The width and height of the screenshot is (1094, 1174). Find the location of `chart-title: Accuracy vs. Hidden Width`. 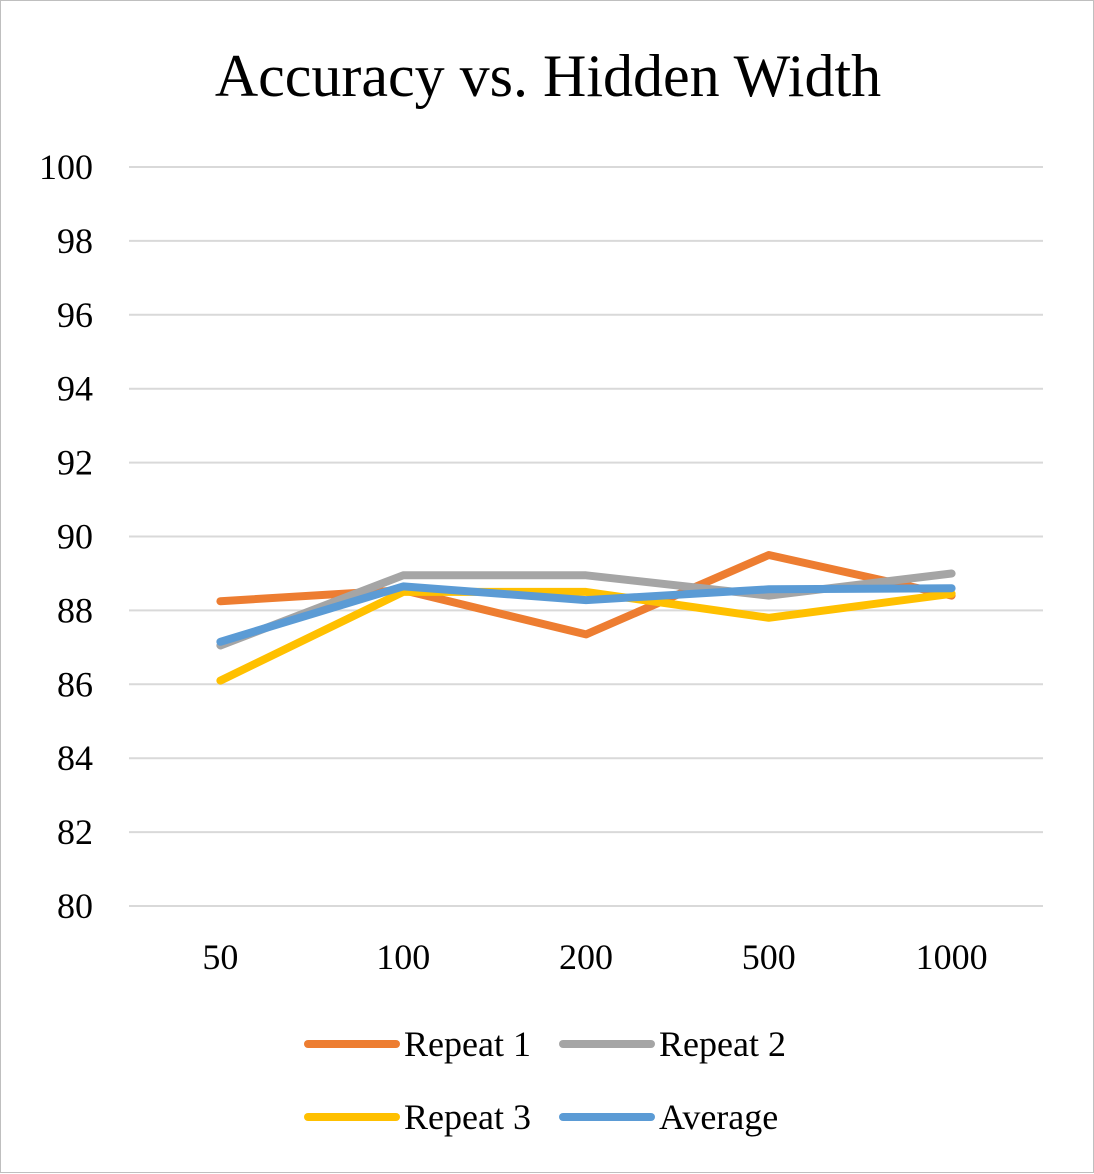

chart-title: Accuracy vs. Hidden Width is located at coordinates (548, 76).